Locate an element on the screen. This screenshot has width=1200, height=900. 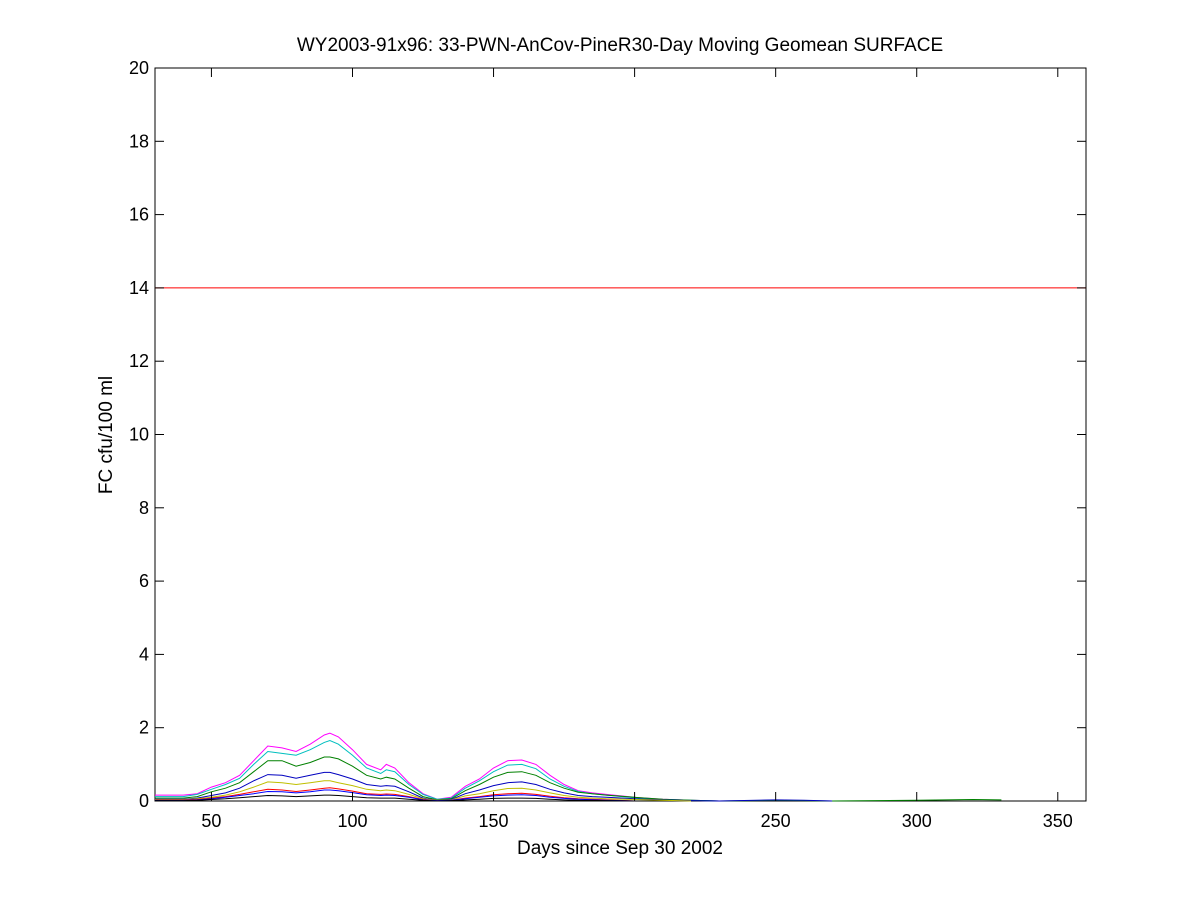
y-tick-label: 2 is located at coordinates (144, 728).